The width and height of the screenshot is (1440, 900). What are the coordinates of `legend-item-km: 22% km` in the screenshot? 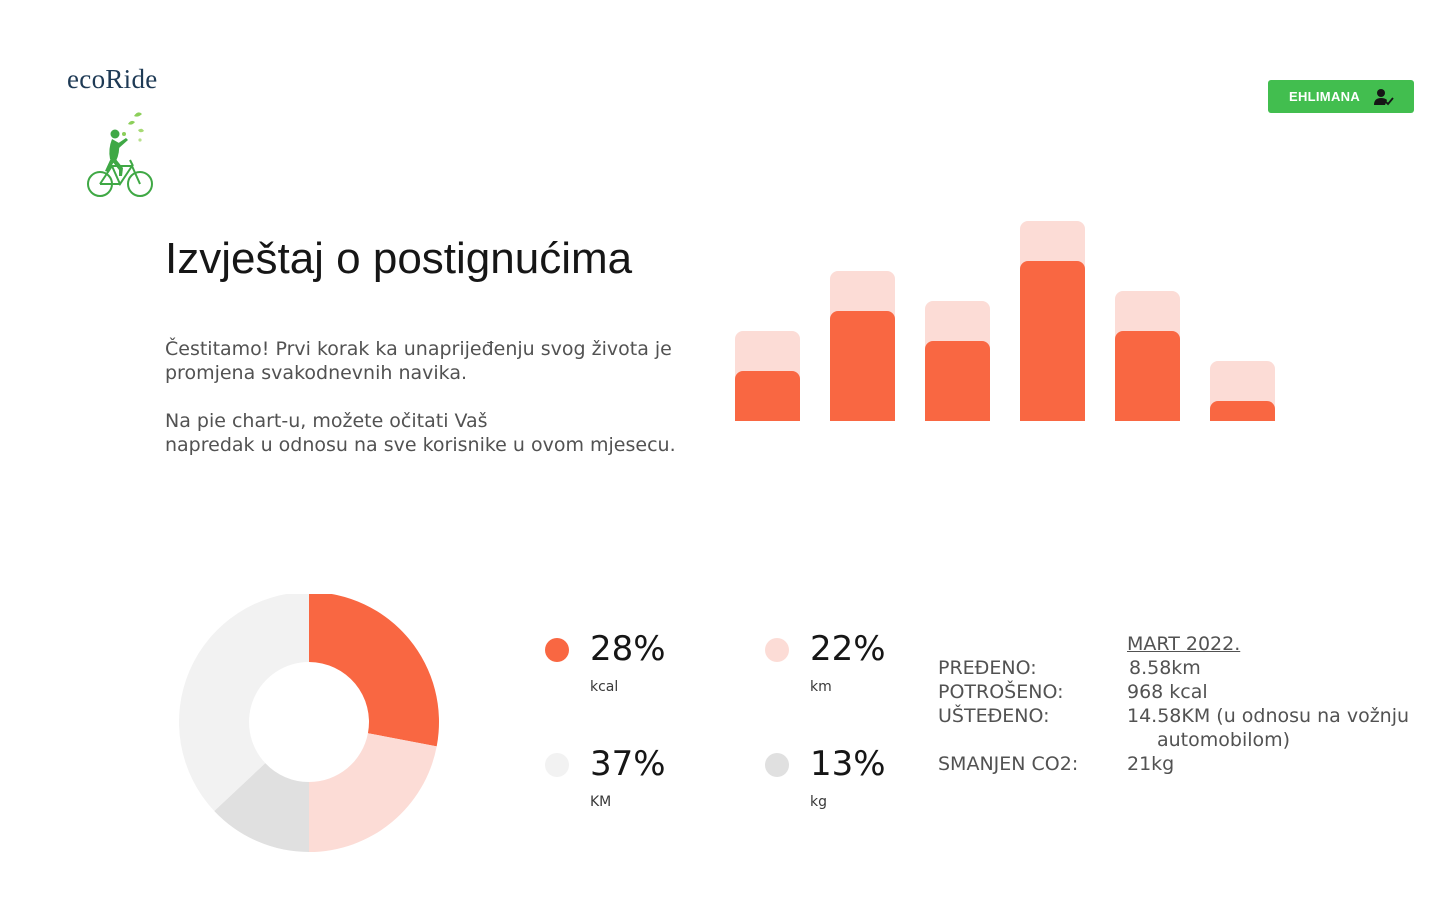 It's located at (865, 669).